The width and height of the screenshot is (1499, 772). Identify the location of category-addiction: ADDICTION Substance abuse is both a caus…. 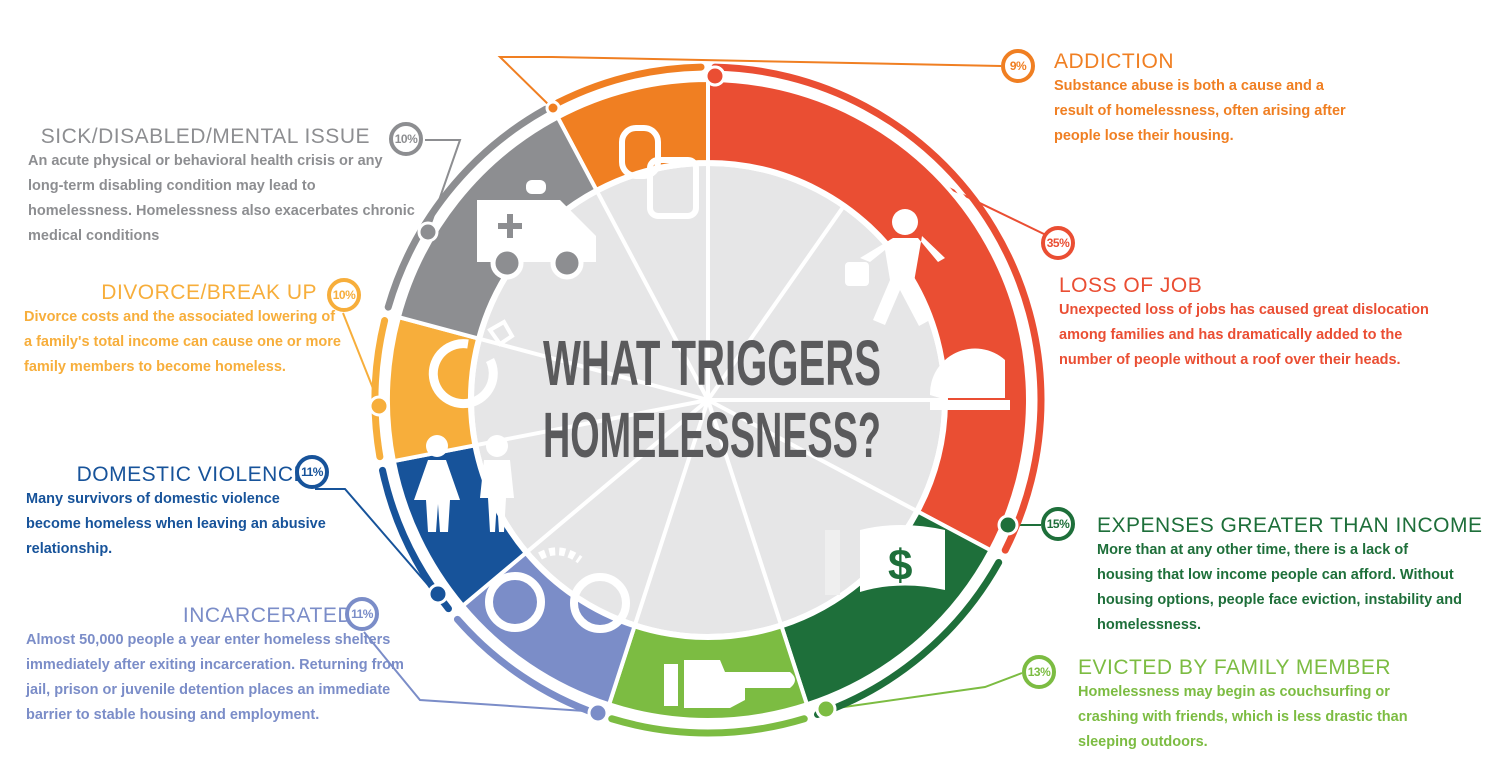
(1214, 99).